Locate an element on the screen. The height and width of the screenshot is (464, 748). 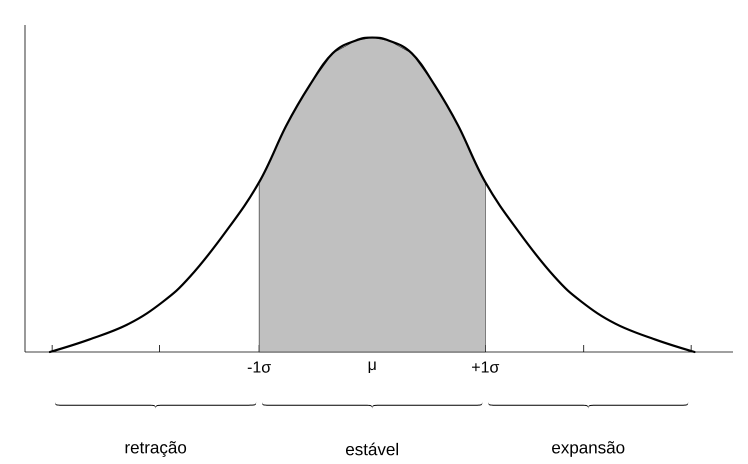
text: retração is located at coordinates (156, 449).